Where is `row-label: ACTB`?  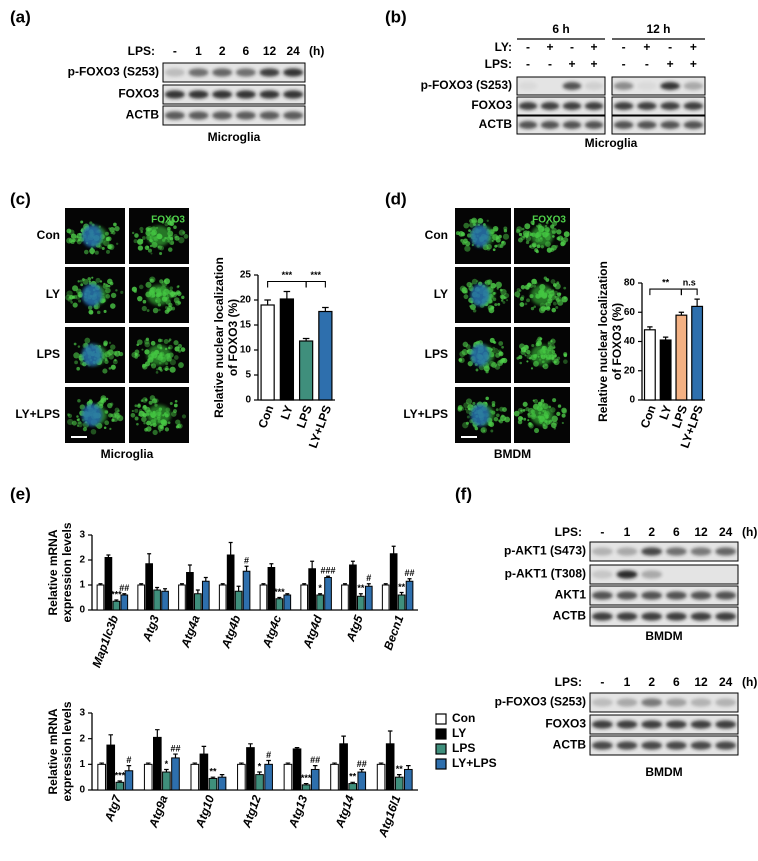 row-label: ACTB is located at coordinates (570, 616).